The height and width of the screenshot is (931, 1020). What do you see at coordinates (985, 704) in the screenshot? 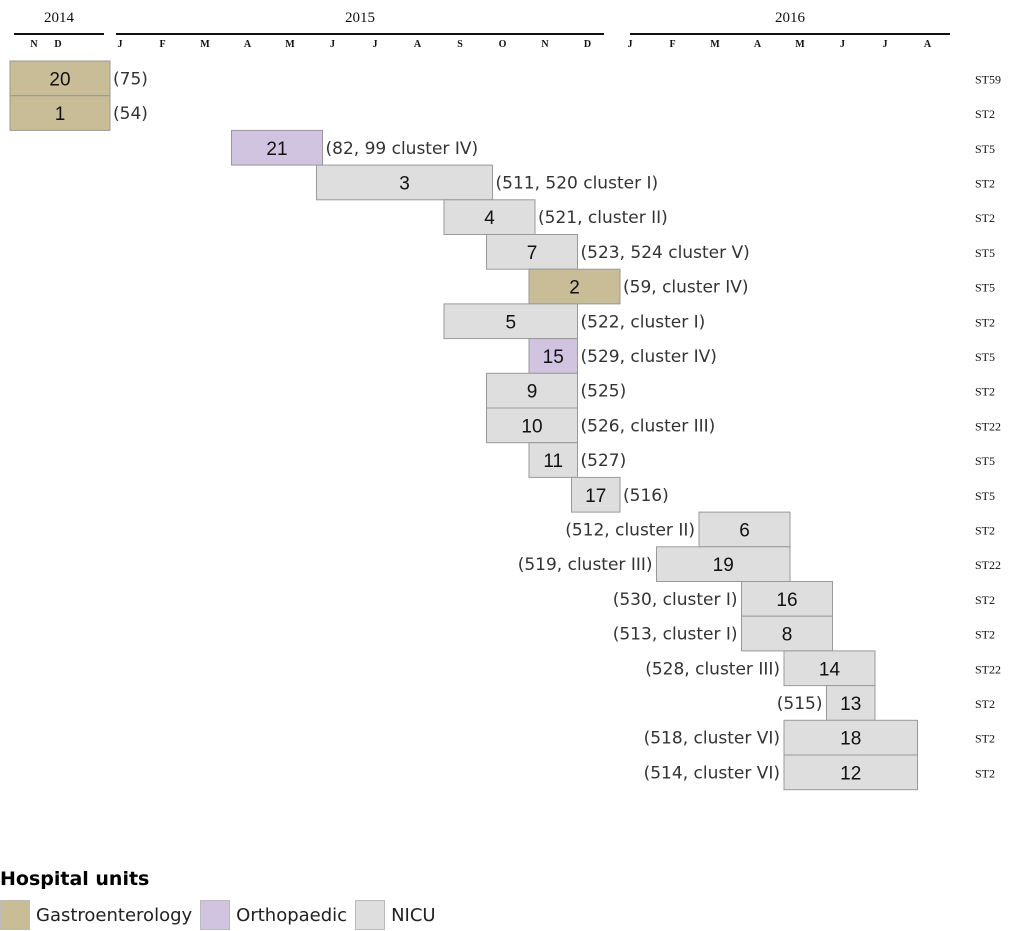
I see `case-st-13: ST2` at bounding box center [985, 704].